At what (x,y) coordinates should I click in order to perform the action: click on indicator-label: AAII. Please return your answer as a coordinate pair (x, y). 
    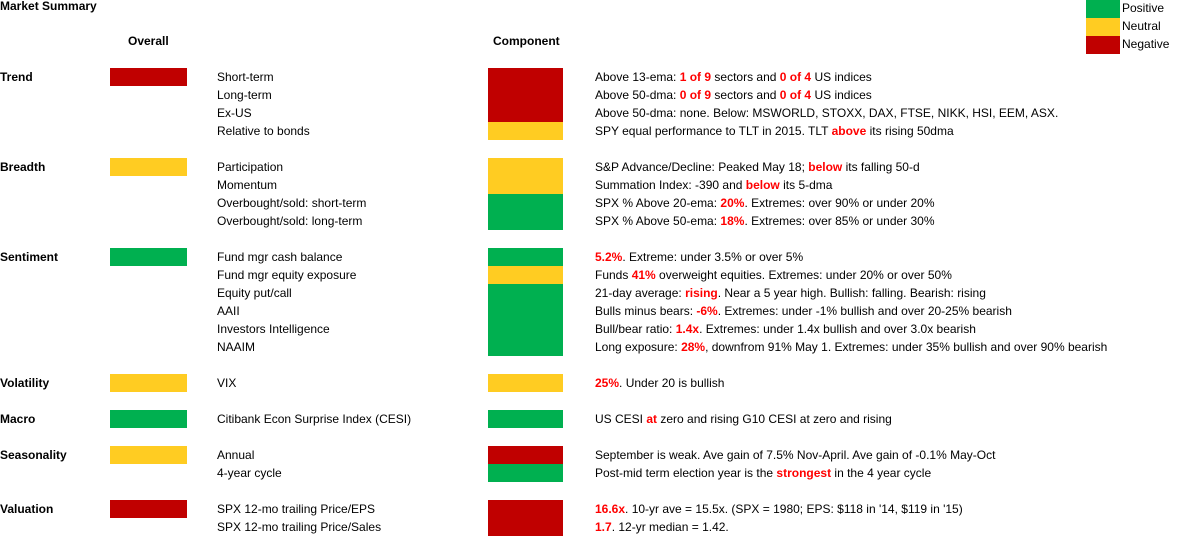
    Looking at the image, I should click on (228, 311).